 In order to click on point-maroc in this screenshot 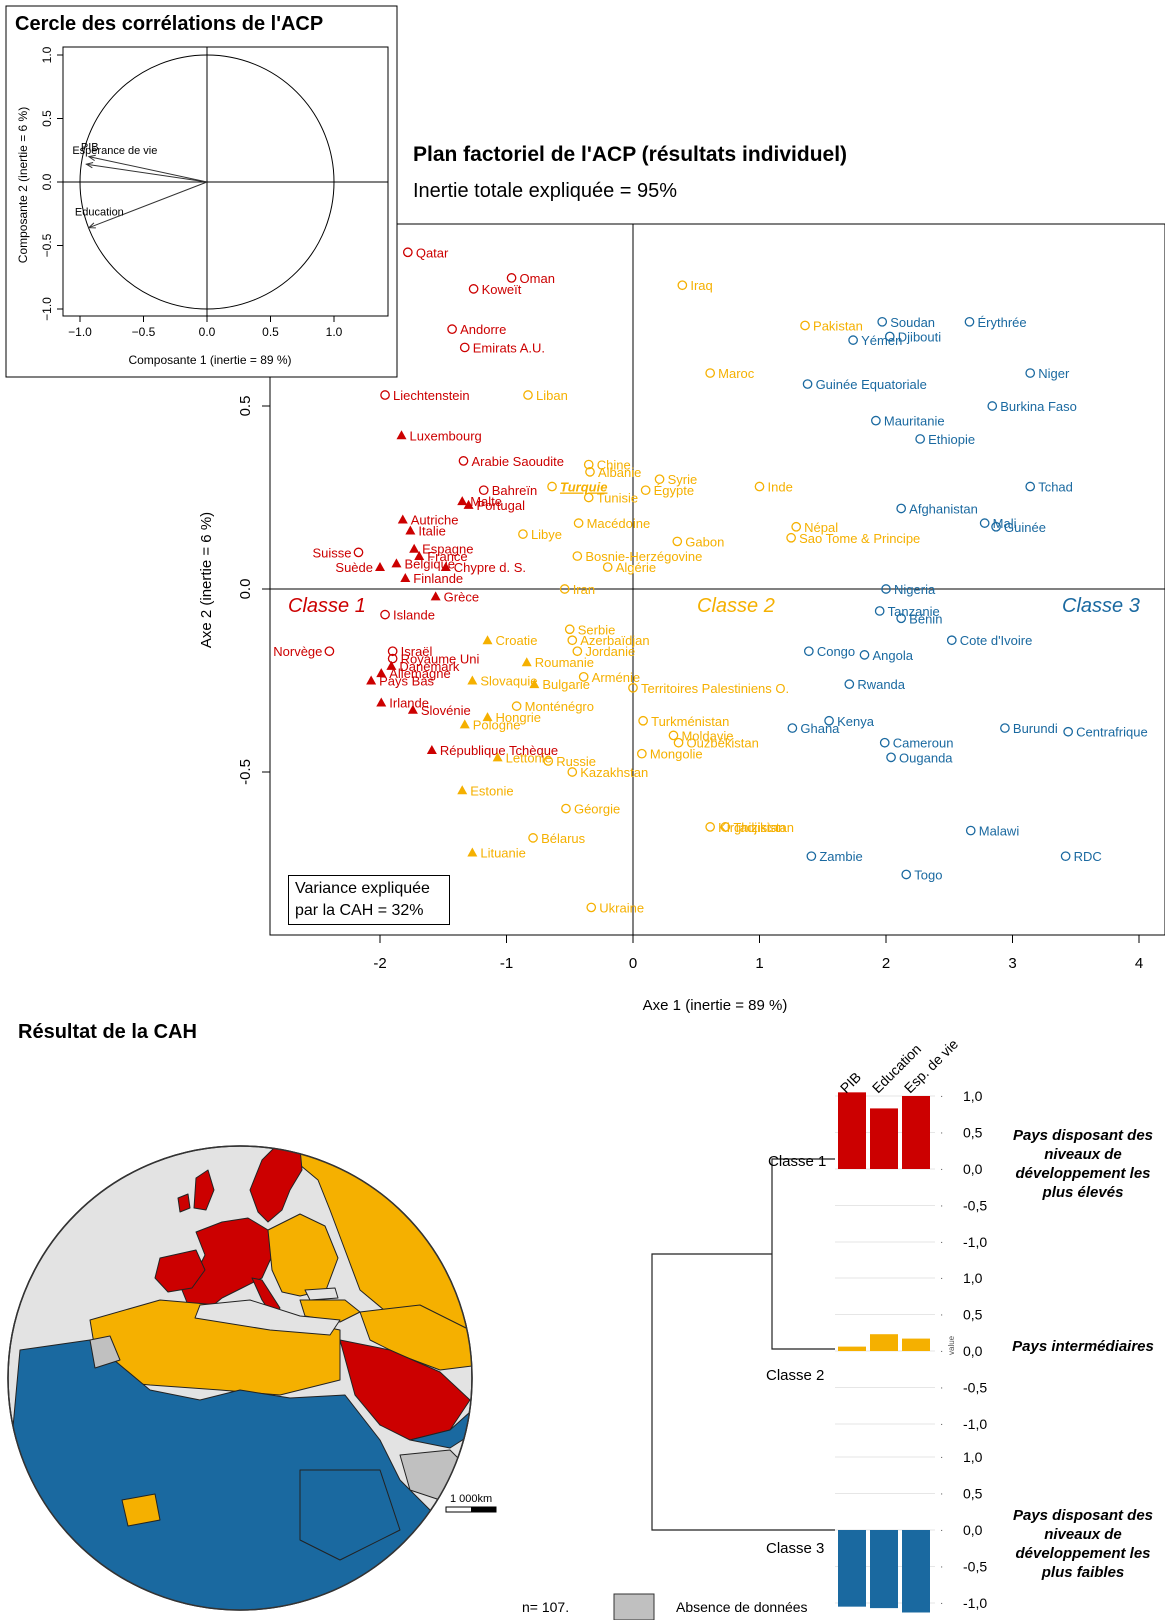, I will do `click(710, 373)`.